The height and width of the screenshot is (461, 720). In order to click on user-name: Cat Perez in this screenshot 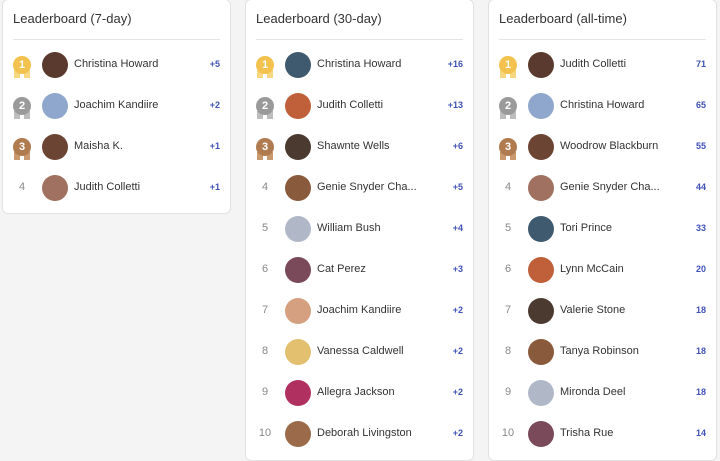, I will do `click(341, 269)`.